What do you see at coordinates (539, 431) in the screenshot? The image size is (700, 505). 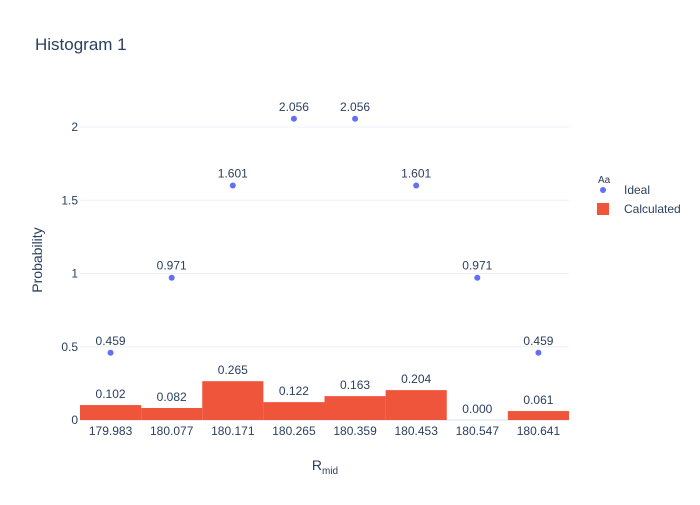 I see `x-tick-label: 180.641` at bounding box center [539, 431].